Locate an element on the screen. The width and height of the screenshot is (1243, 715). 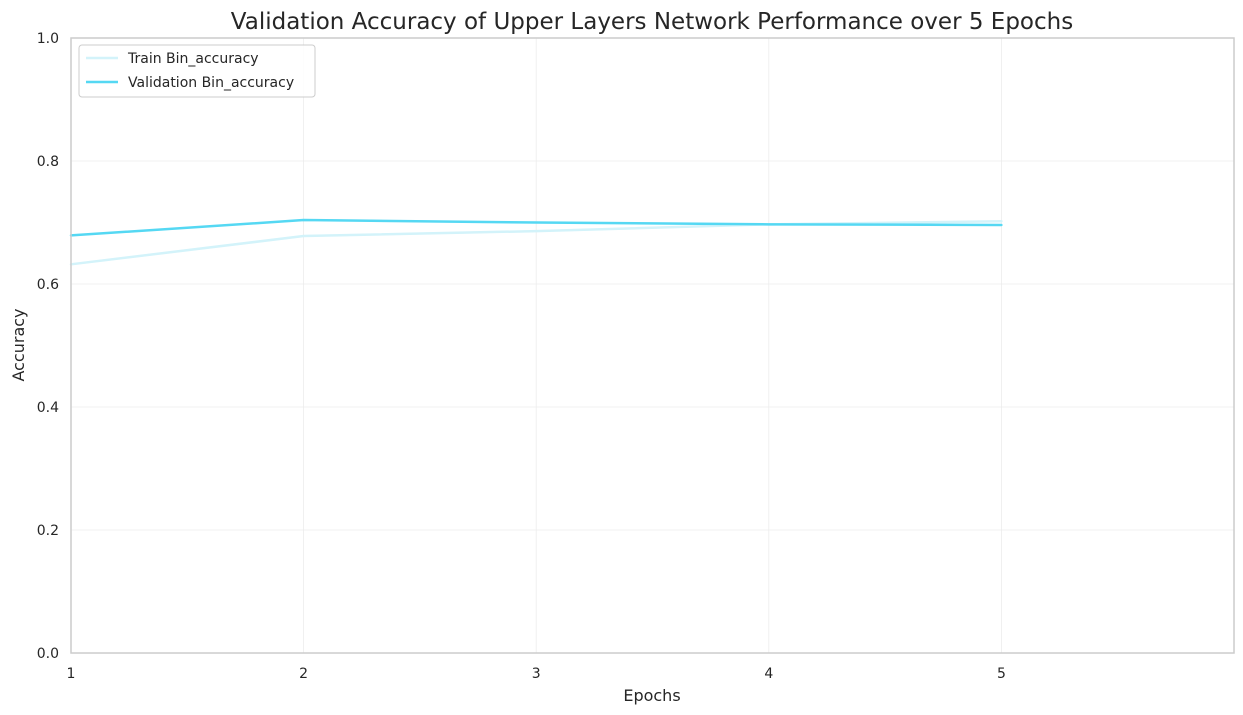
y-axis-label: Accuracy is located at coordinates (18, 344).